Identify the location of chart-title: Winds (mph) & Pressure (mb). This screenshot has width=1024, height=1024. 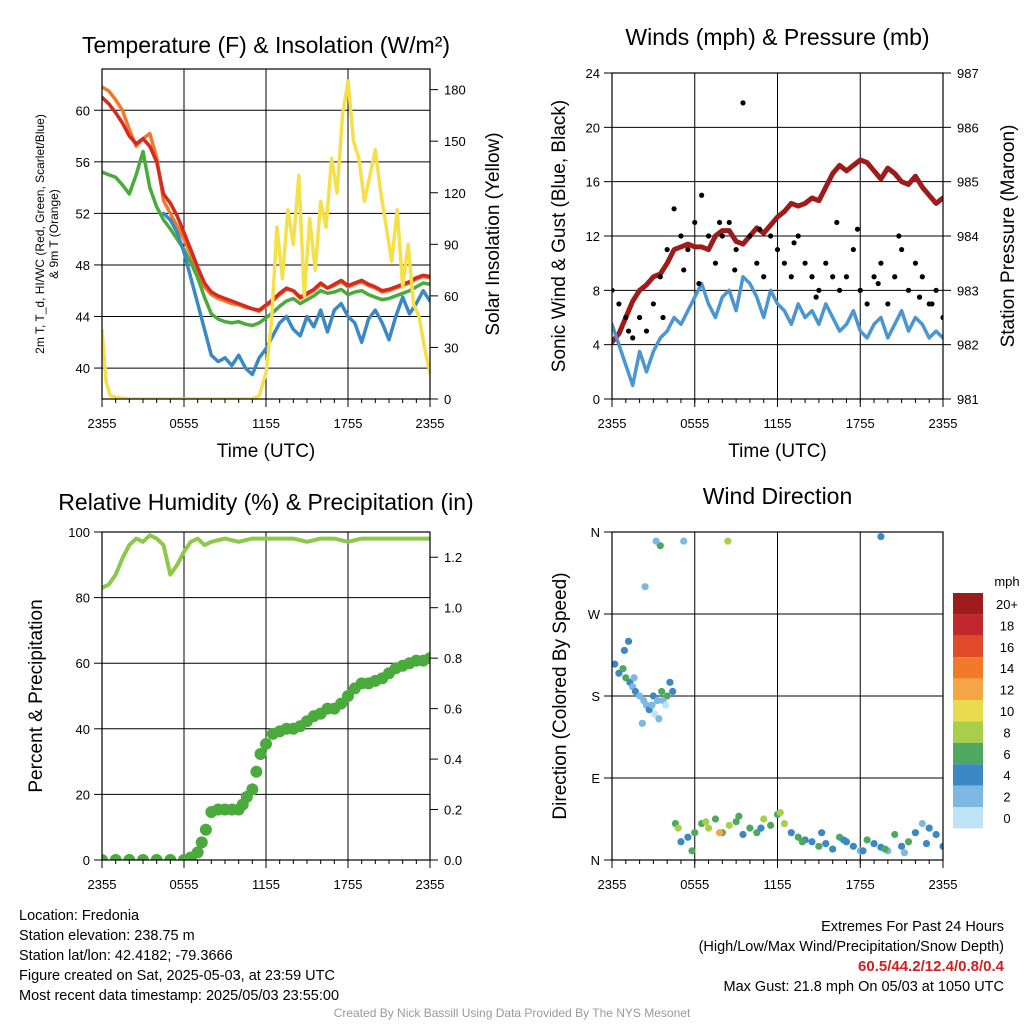
(777, 37).